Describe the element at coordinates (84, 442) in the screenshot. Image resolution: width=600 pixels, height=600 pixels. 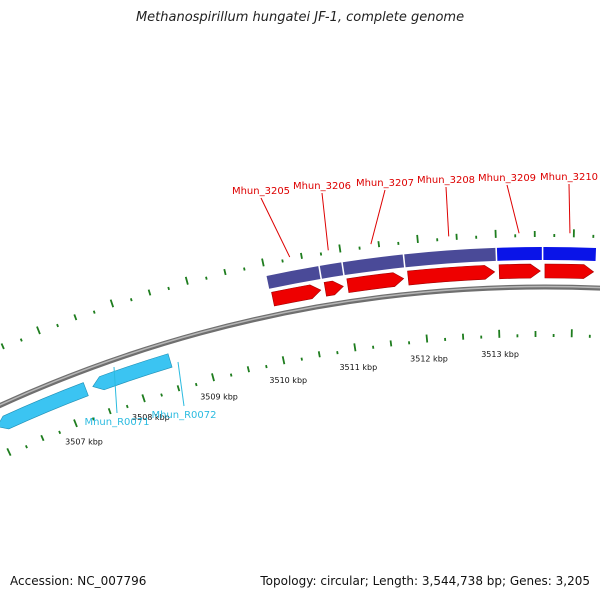
I see `scale-label-3507: 3507 kbp` at that location.